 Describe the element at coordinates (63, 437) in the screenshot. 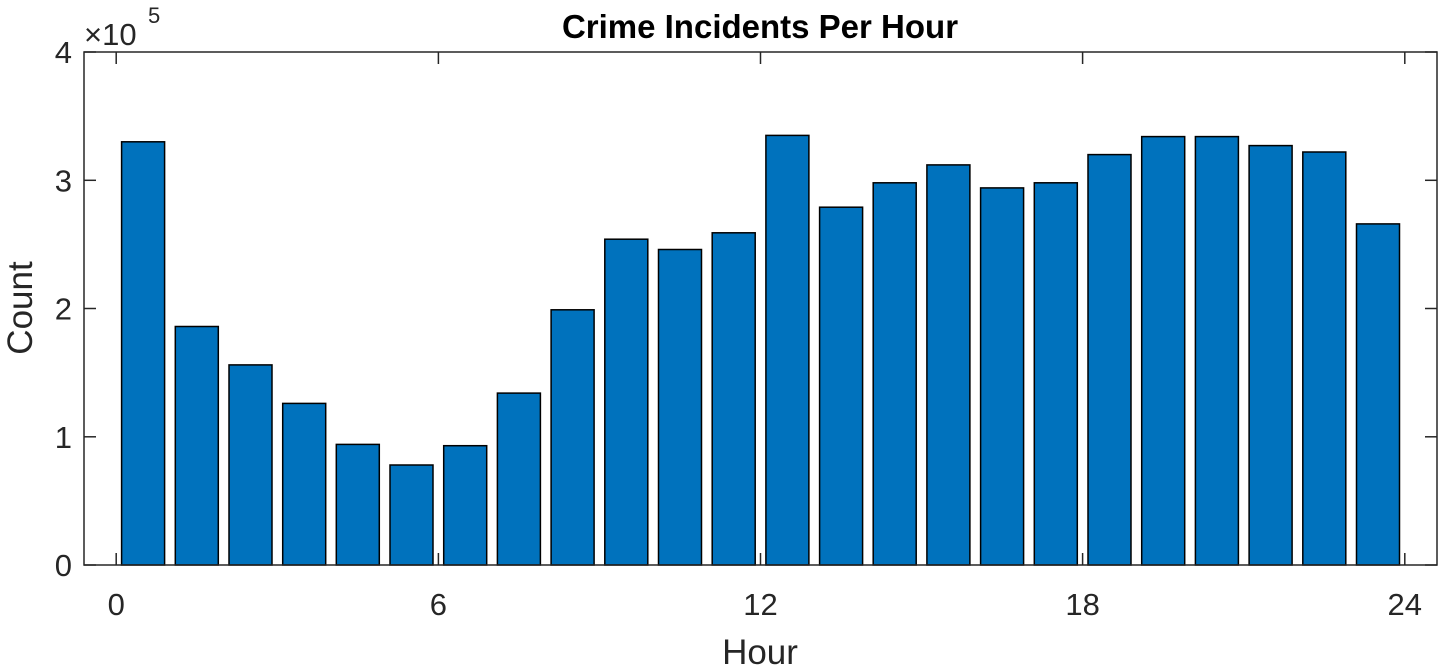

I see `y-tick-label-1: 1` at that location.